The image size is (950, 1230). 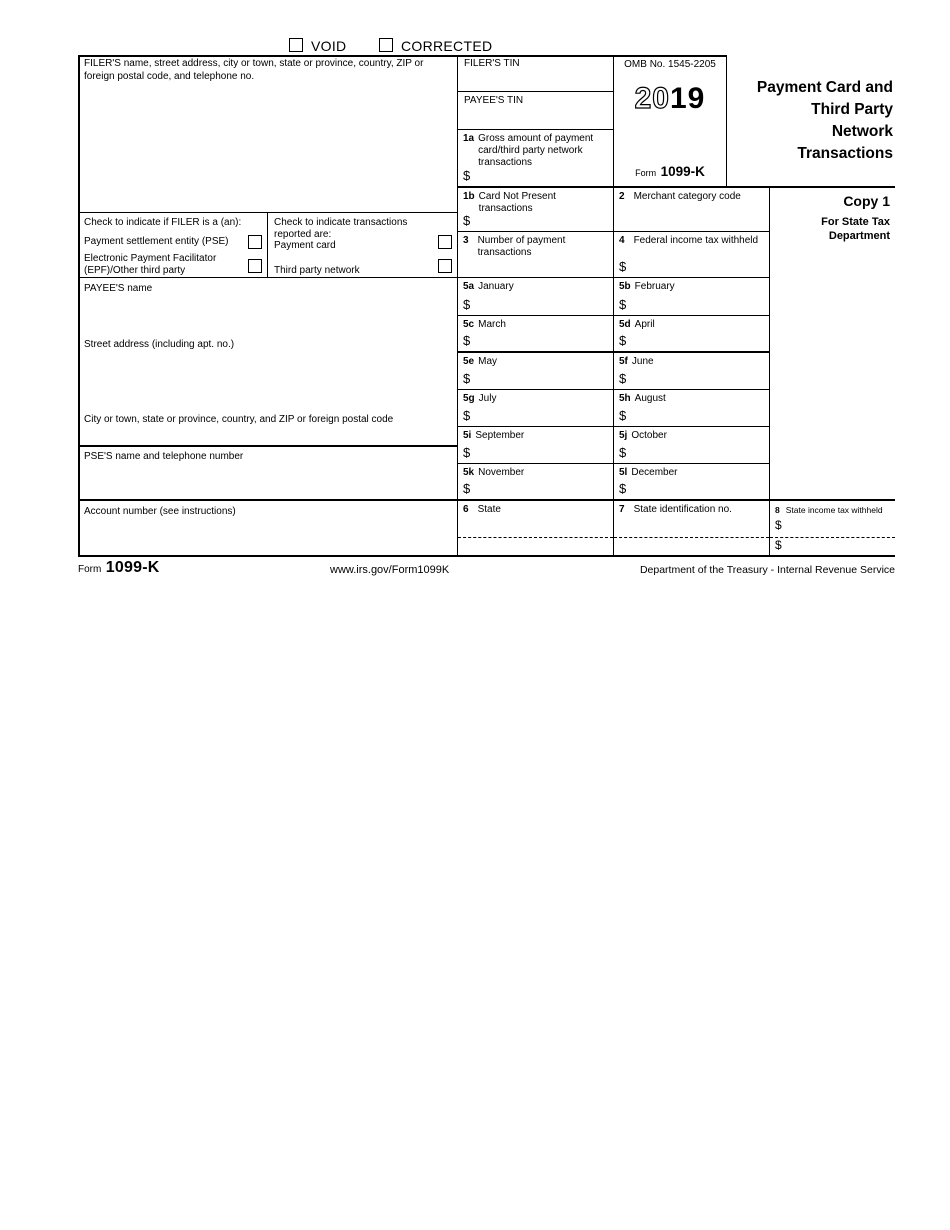 What do you see at coordinates (536, 529) in the screenshot?
I see `box-6-state: 6 State` at bounding box center [536, 529].